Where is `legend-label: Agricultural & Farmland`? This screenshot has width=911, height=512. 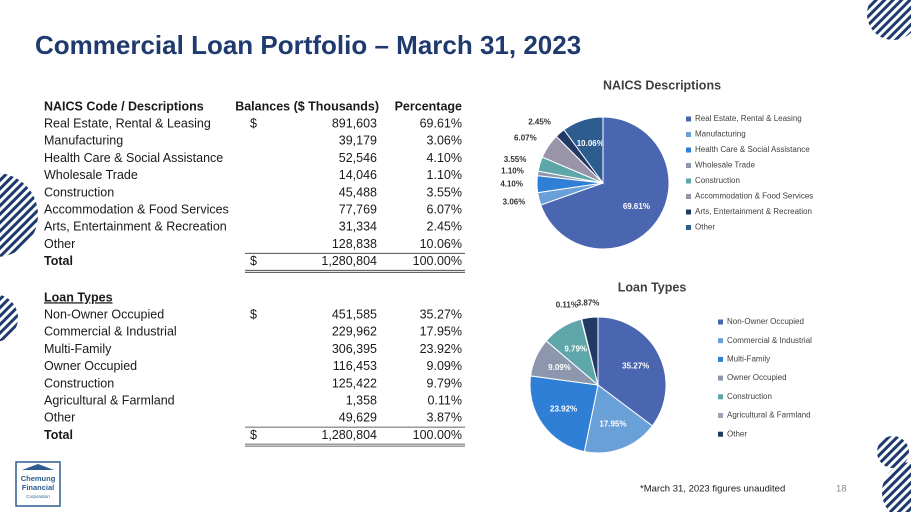
legend-label: Agricultural & Farmland is located at coordinates (769, 415).